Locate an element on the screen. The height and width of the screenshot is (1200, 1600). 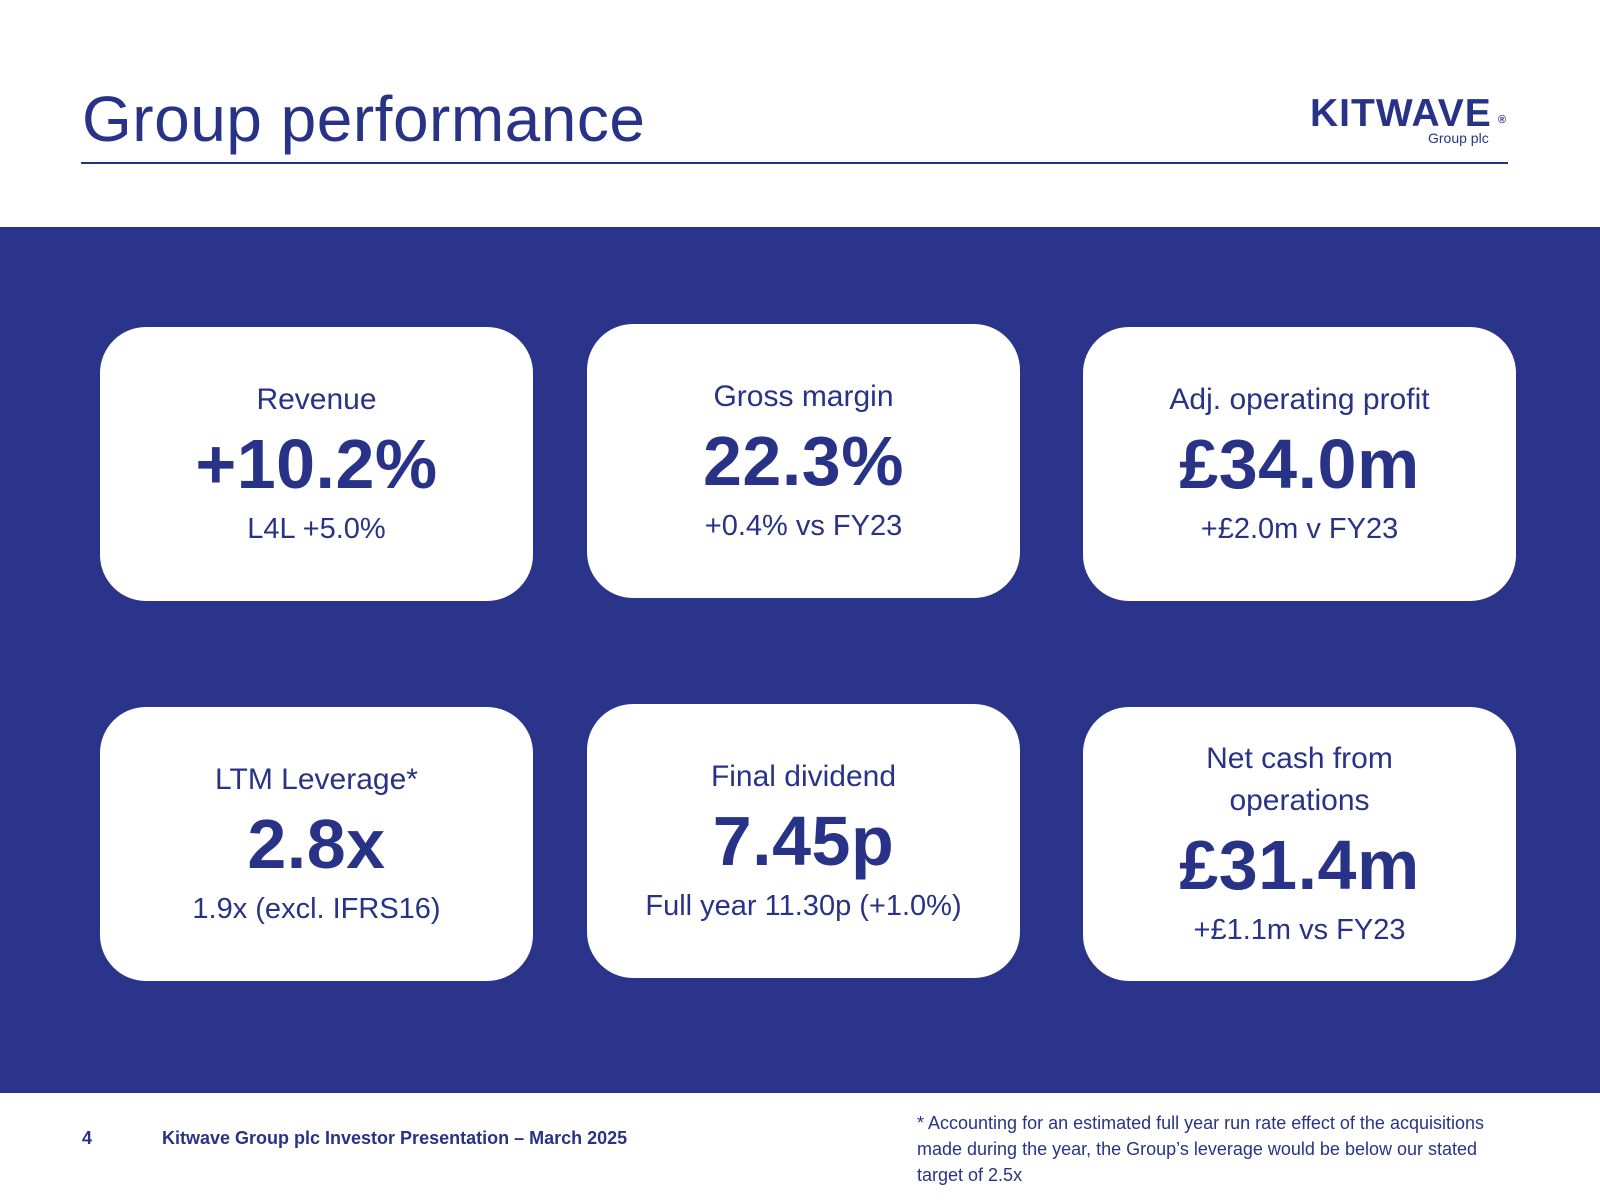
page-number: 4 is located at coordinates (87, 1138).